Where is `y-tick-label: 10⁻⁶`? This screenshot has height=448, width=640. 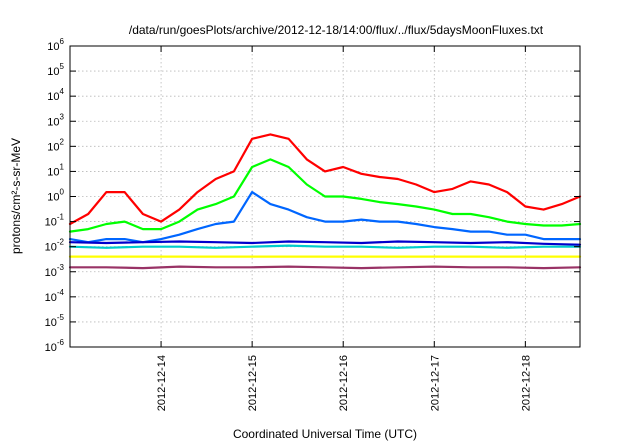 y-tick-label: 10⁻⁶ is located at coordinates (55, 346).